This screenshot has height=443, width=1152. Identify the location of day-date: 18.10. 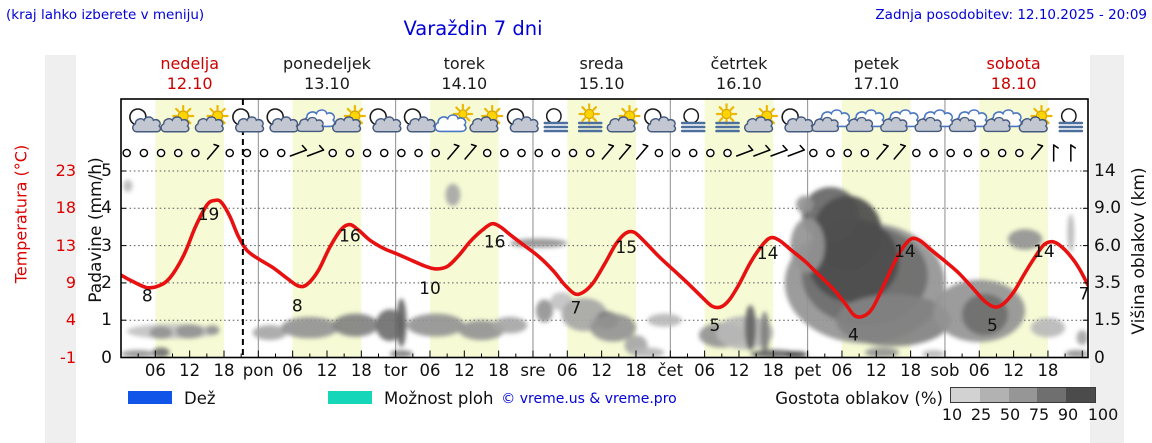
(1013, 83).